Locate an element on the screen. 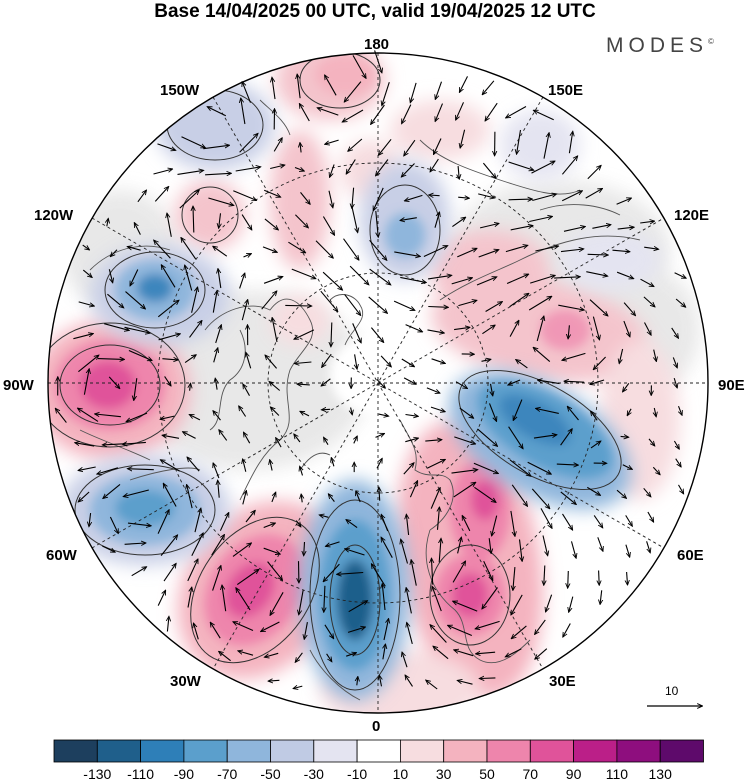  colorbar-tick-label: -10 is located at coordinates (357, 774).